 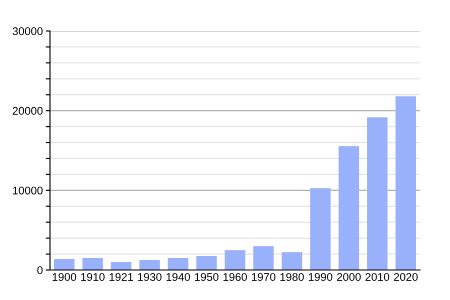 What do you see at coordinates (150, 277) in the screenshot?
I see `x-tick-label: 1930` at bounding box center [150, 277].